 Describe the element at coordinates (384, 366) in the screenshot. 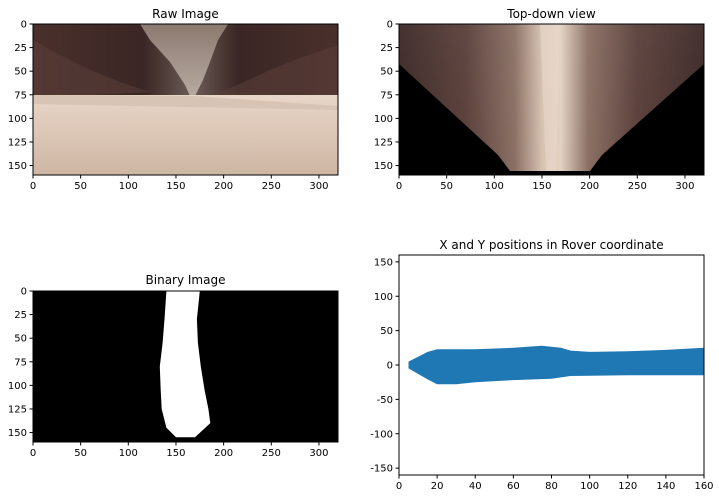

I see `y-ticks: 150 100 50 0 -50 -100 -150` at that location.